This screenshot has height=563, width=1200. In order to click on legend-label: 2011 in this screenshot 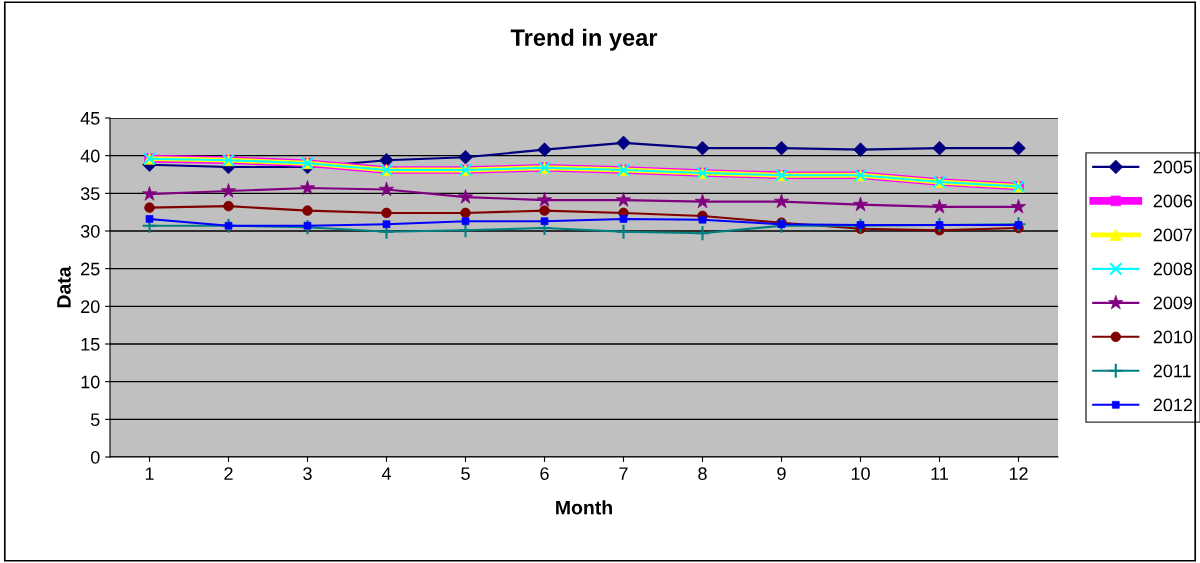, I will do `click(1172, 371)`.